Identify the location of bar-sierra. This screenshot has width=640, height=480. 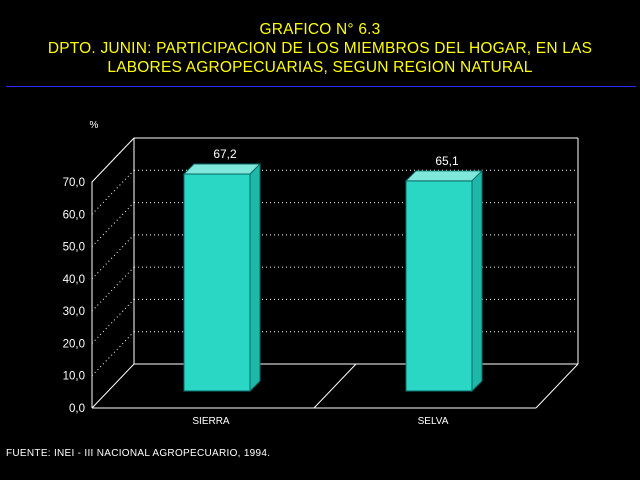
(222, 277).